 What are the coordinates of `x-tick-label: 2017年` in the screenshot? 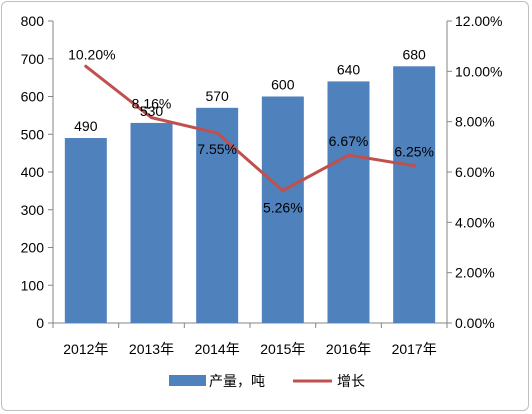 It's located at (414, 349).